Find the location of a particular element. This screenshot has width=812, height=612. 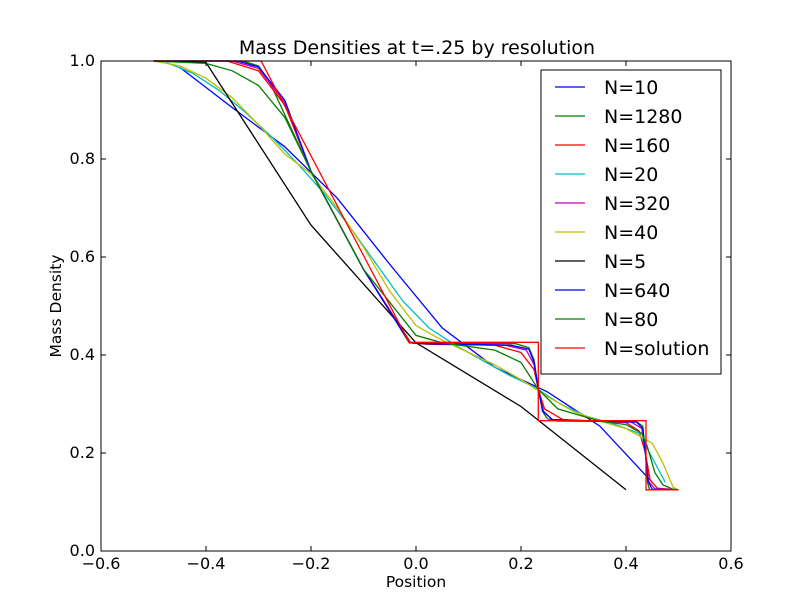

x-tick-label: 0.6 is located at coordinates (730, 563).